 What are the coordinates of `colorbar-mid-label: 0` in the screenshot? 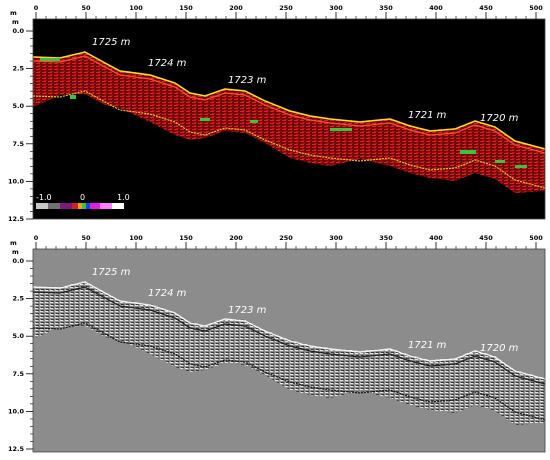 It's located at (82, 197).